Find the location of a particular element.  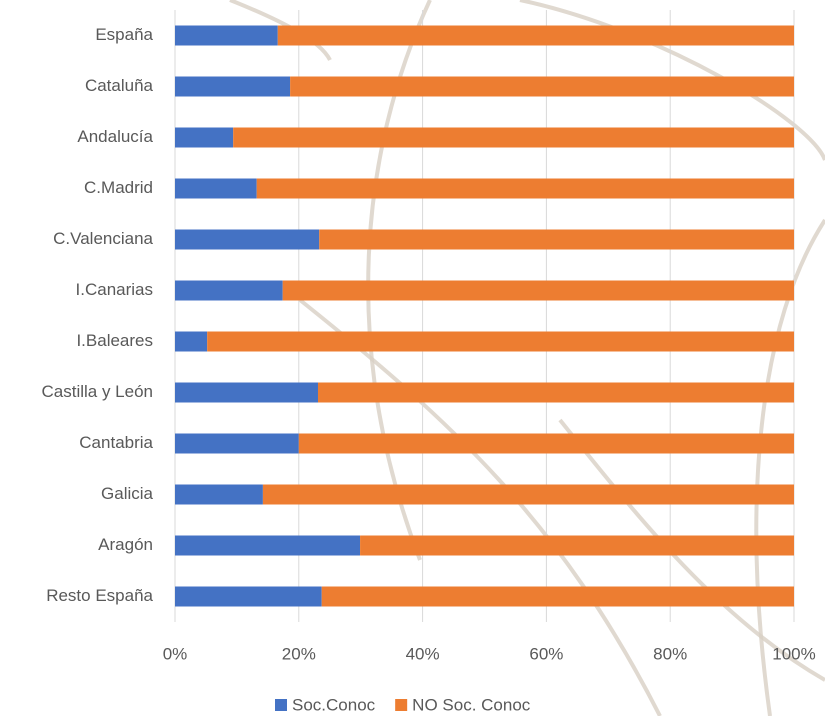

x-tick-label: 80% is located at coordinates (670, 653).